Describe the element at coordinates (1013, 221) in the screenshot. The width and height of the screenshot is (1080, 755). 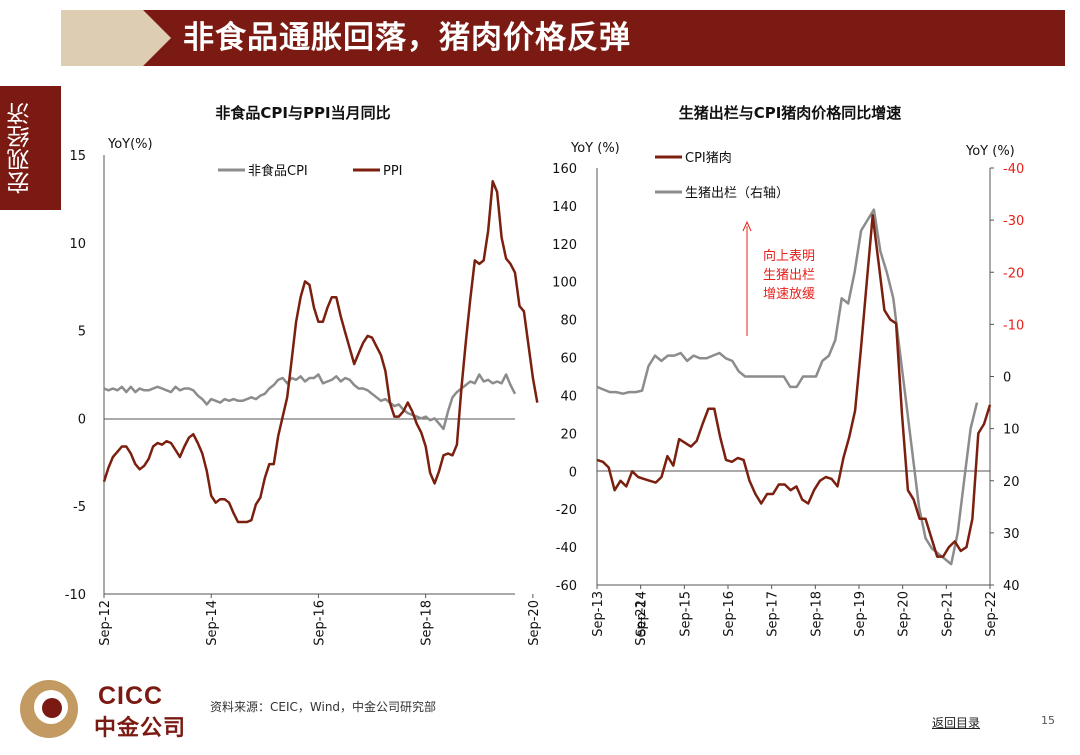
I see `ytick-label-right: -30` at that location.